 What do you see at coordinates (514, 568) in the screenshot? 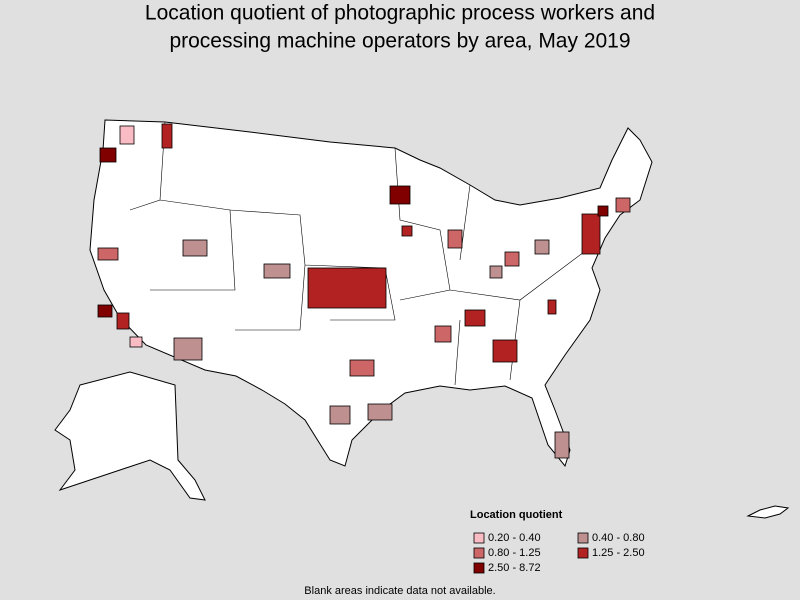
I see `legend-label: 2.50 - 8.72` at bounding box center [514, 568].